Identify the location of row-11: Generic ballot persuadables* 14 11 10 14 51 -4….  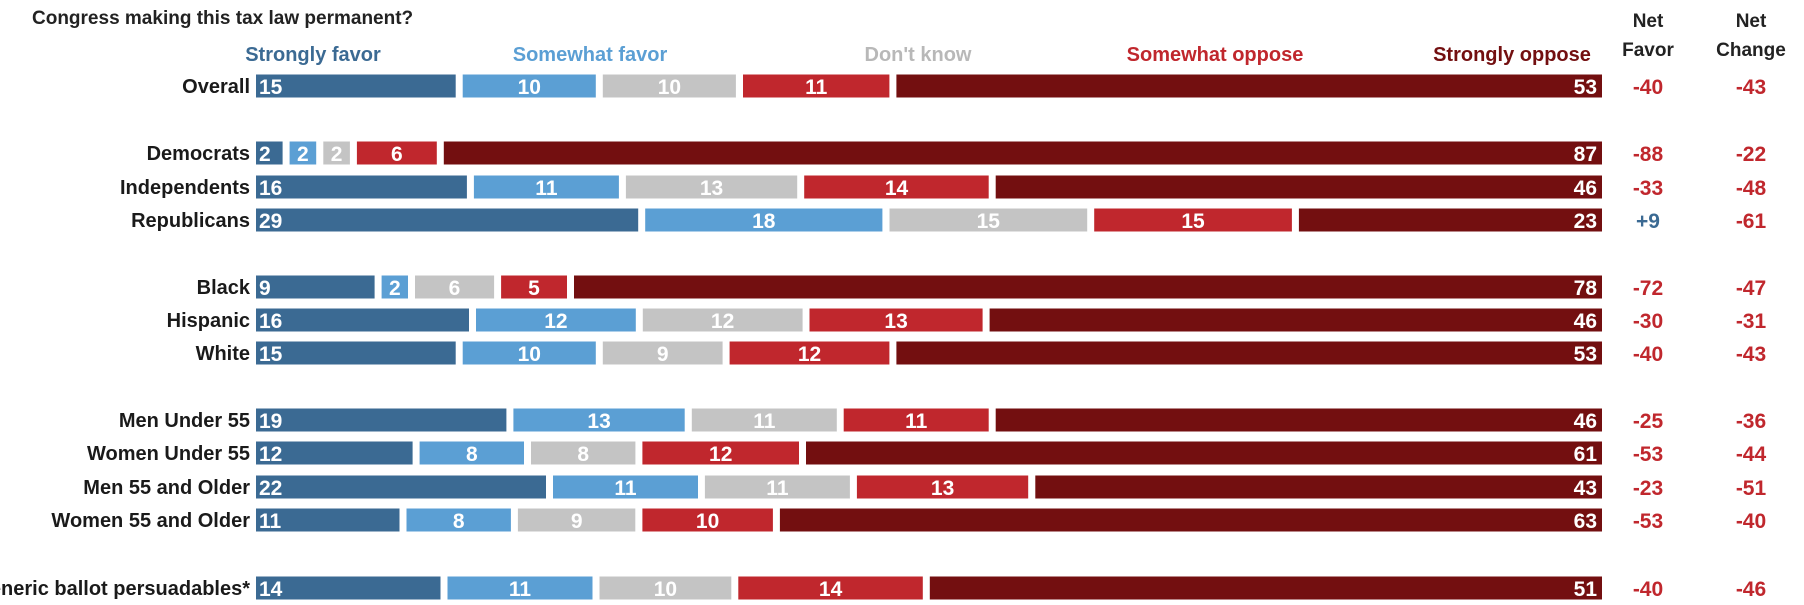
(883, 588).